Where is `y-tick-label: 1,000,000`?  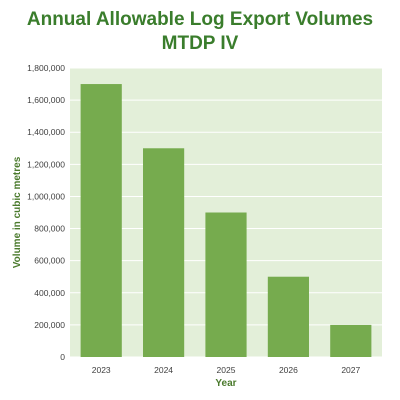 y-tick-label: 1,000,000 is located at coordinates (46, 196).